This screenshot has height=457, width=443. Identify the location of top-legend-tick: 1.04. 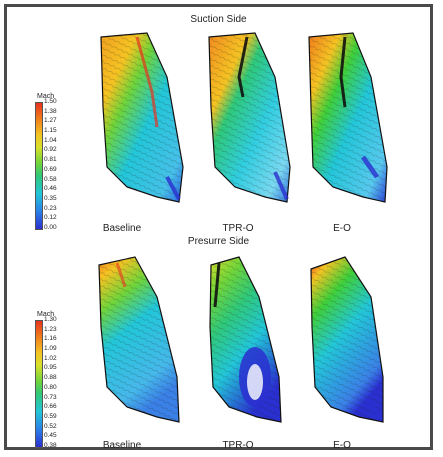
(50, 140).